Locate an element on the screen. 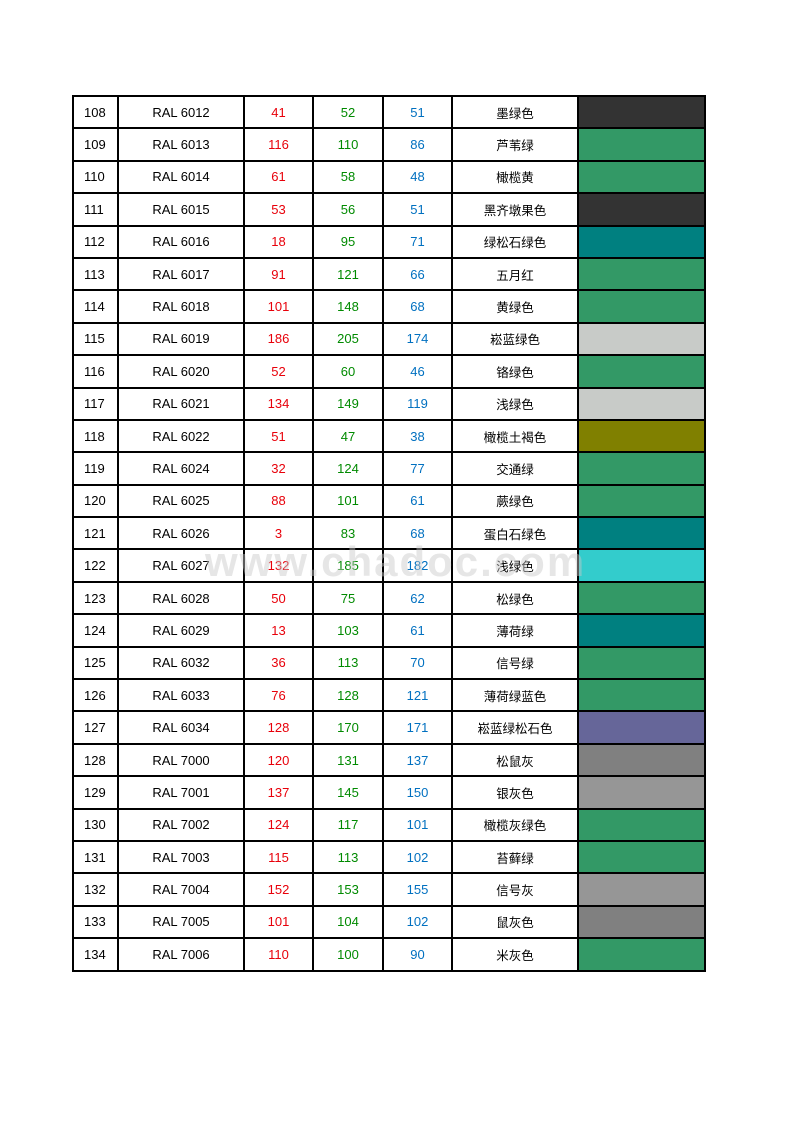 Image resolution: width=800 pixels, height=1131 pixels. table-row: 127 RAL 6034 128 170 171 崧蓝绿松石色 is located at coordinates (389, 727).